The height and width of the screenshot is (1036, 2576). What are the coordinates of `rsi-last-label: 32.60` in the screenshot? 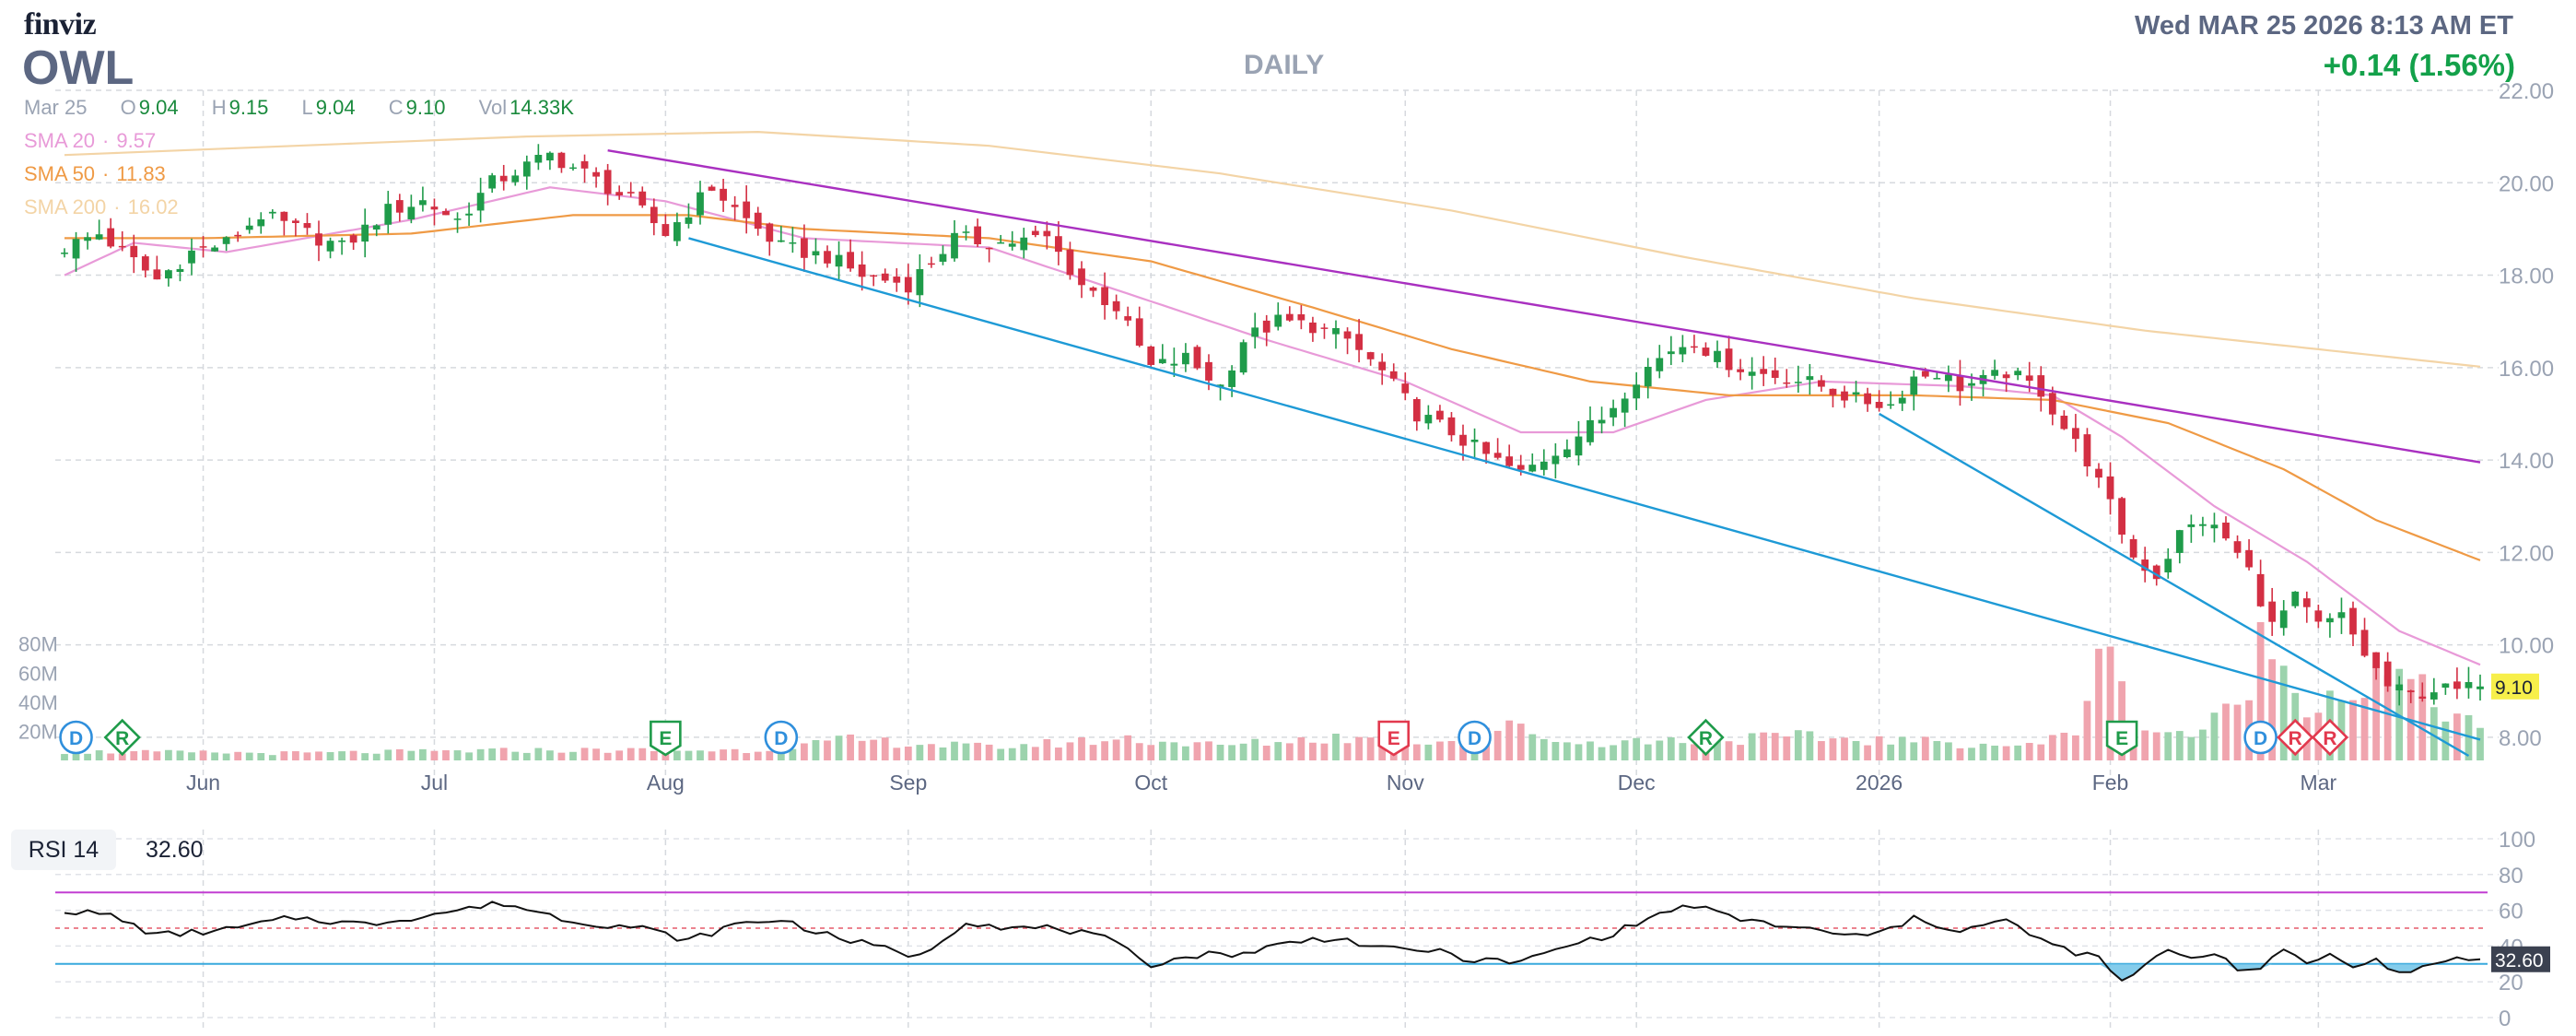 It's located at (2519, 961).